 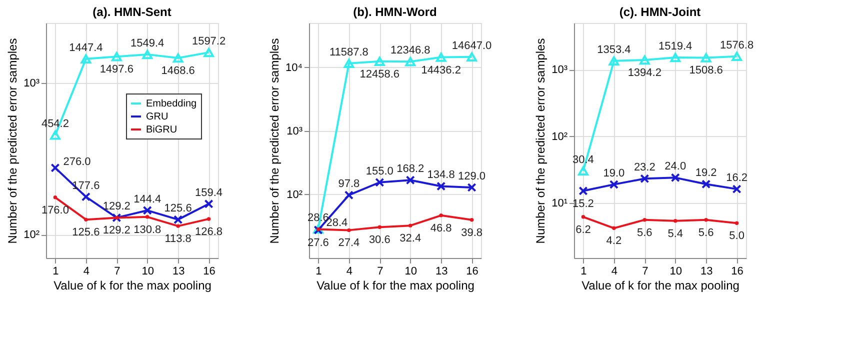 What do you see at coordinates (380, 171) in the screenshot?
I see `data-label: 155.0` at bounding box center [380, 171].